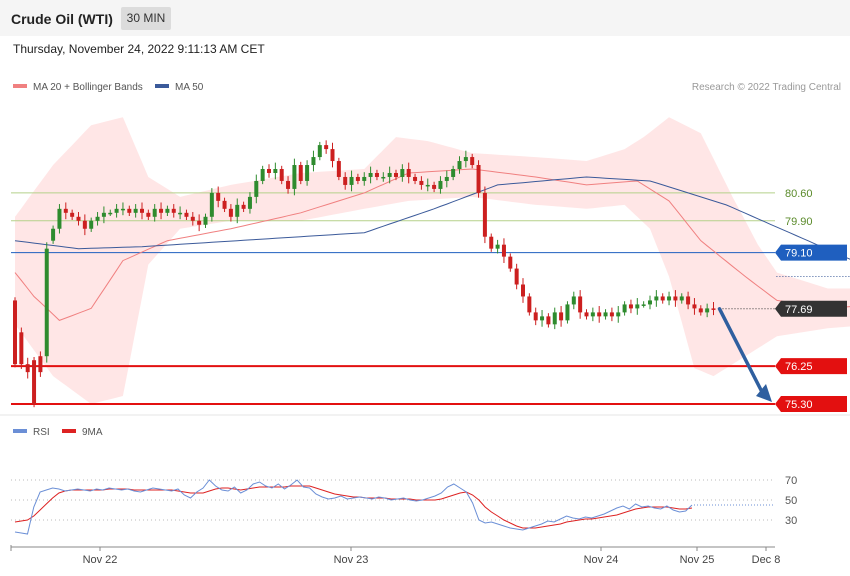 This screenshot has height=576, width=850. Describe the element at coordinates (146, 18) in the screenshot. I see `timeframe-button: 30 MIN` at that location.